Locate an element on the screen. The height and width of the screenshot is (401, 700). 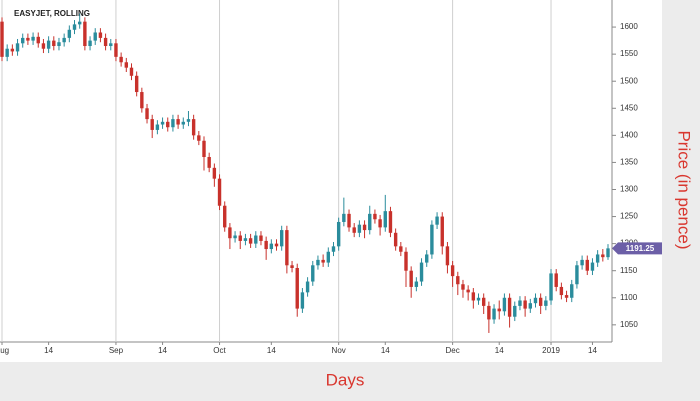
last-price-label: 1191.25 is located at coordinates (640, 248).